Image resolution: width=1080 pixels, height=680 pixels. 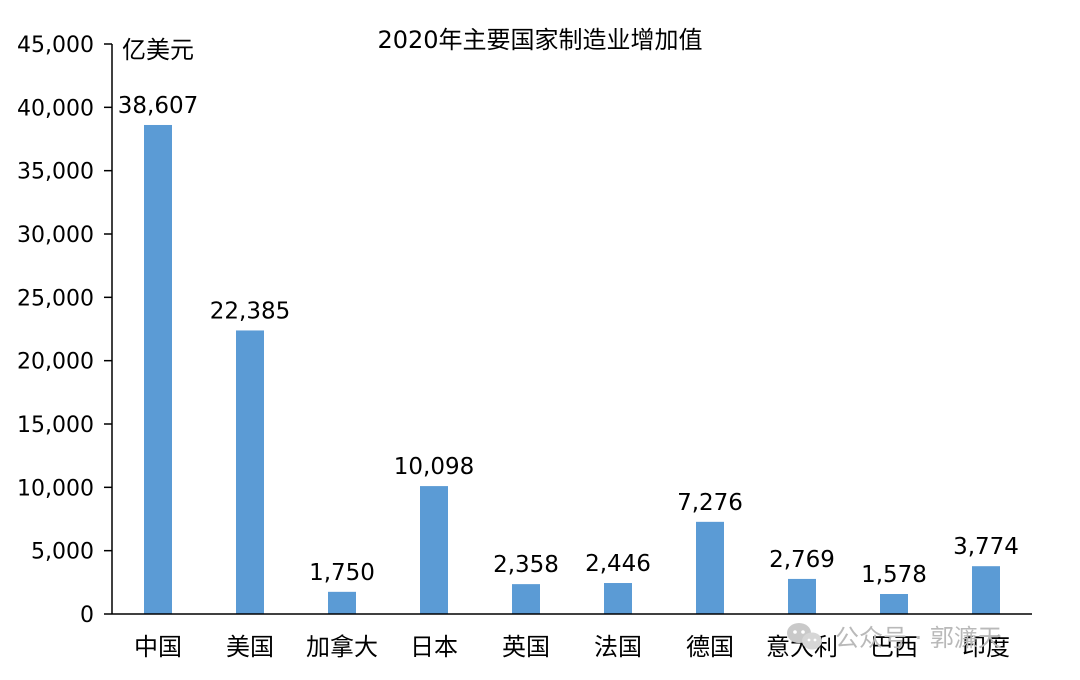 I want to click on data-label: 1,750, so click(x=342, y=573).